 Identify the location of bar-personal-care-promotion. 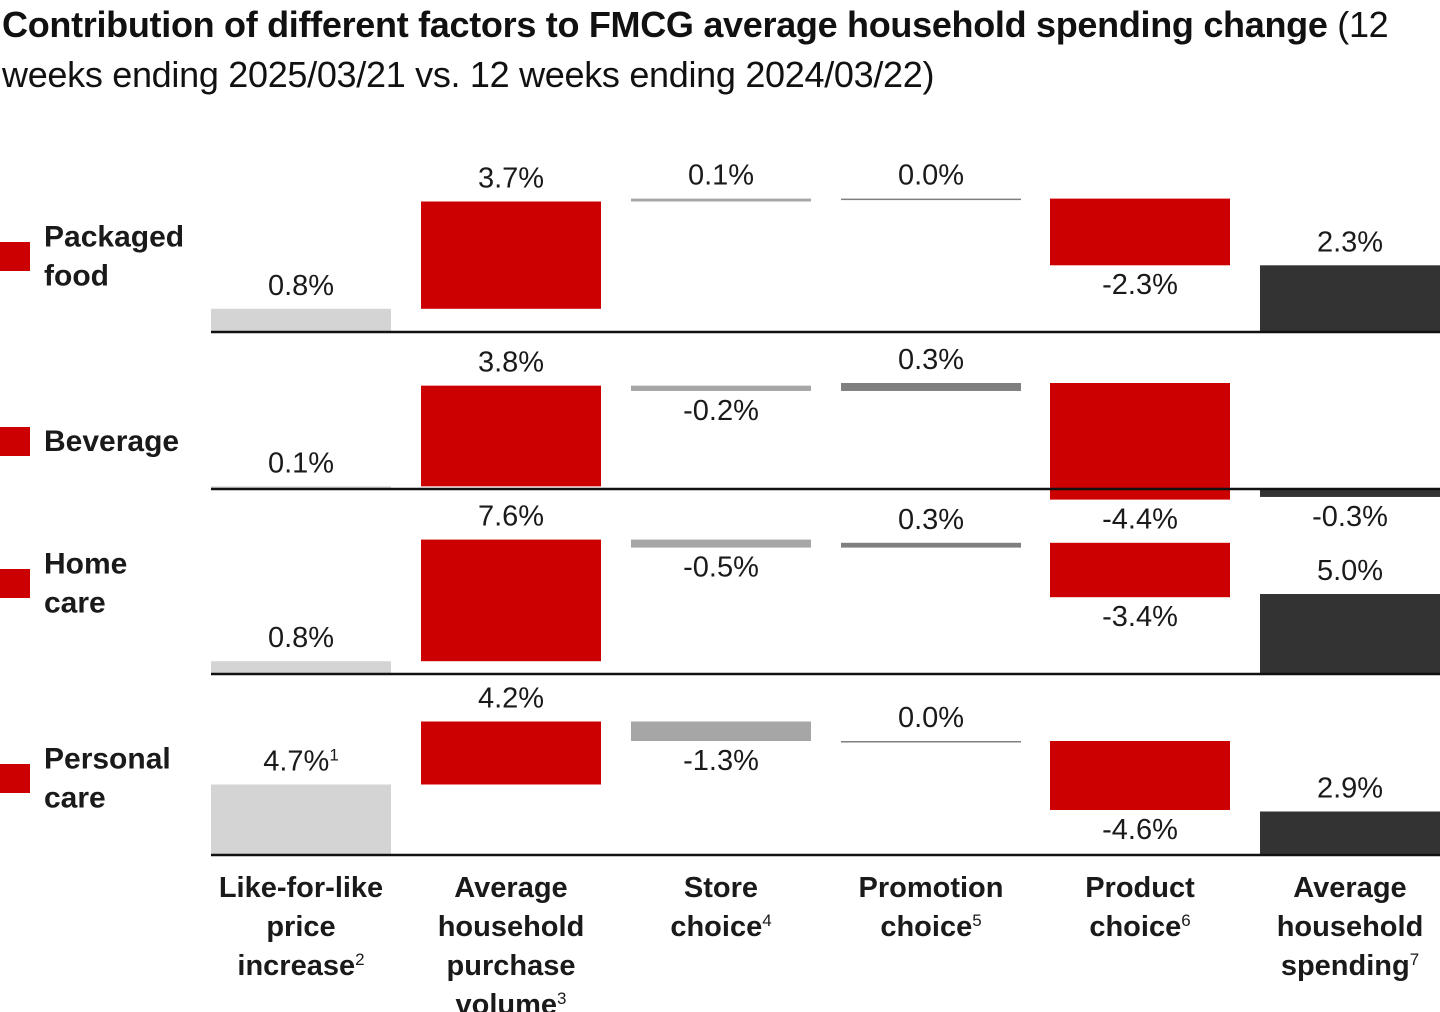
(931, 742).